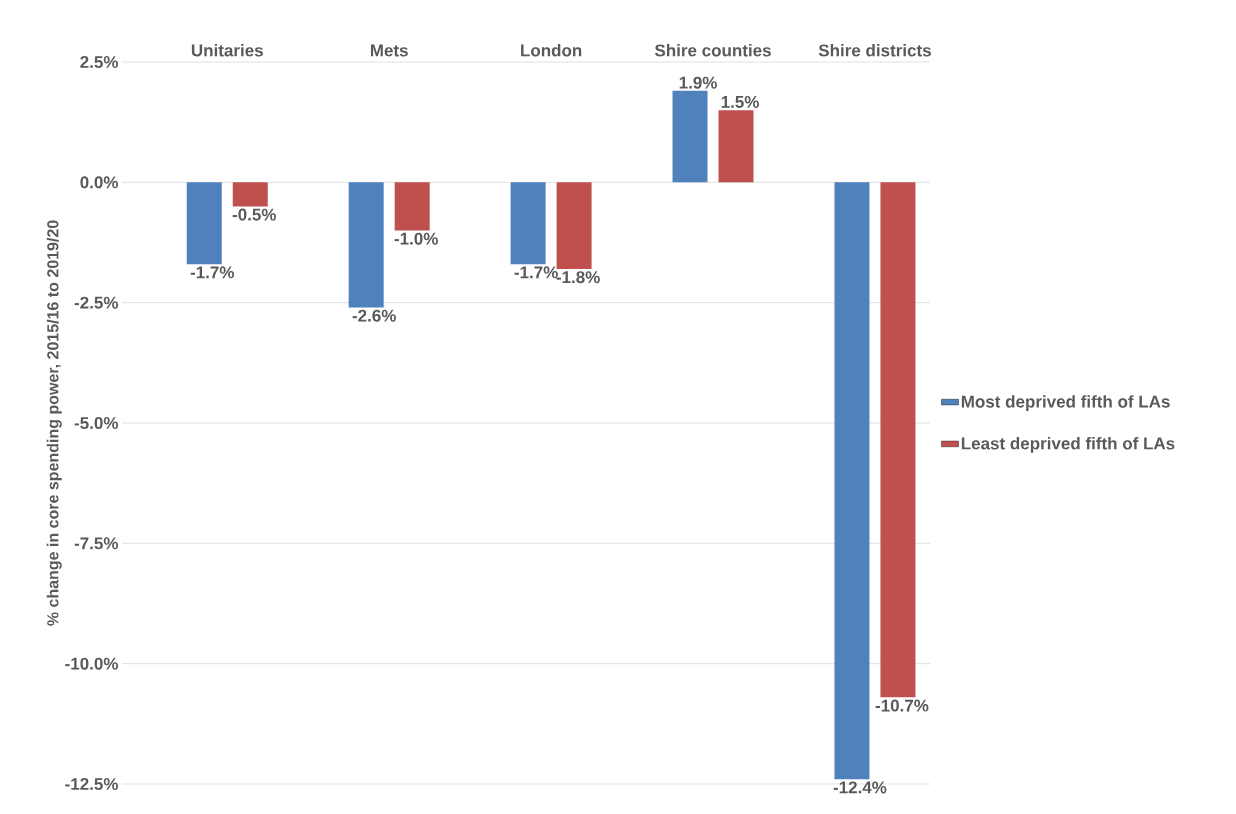 This screenshot has width=1236, height=814. What do you see at coordinates (374, 315) in the screenshot?
I see `data-label: -2.6%` at bounding box center [374, 315].